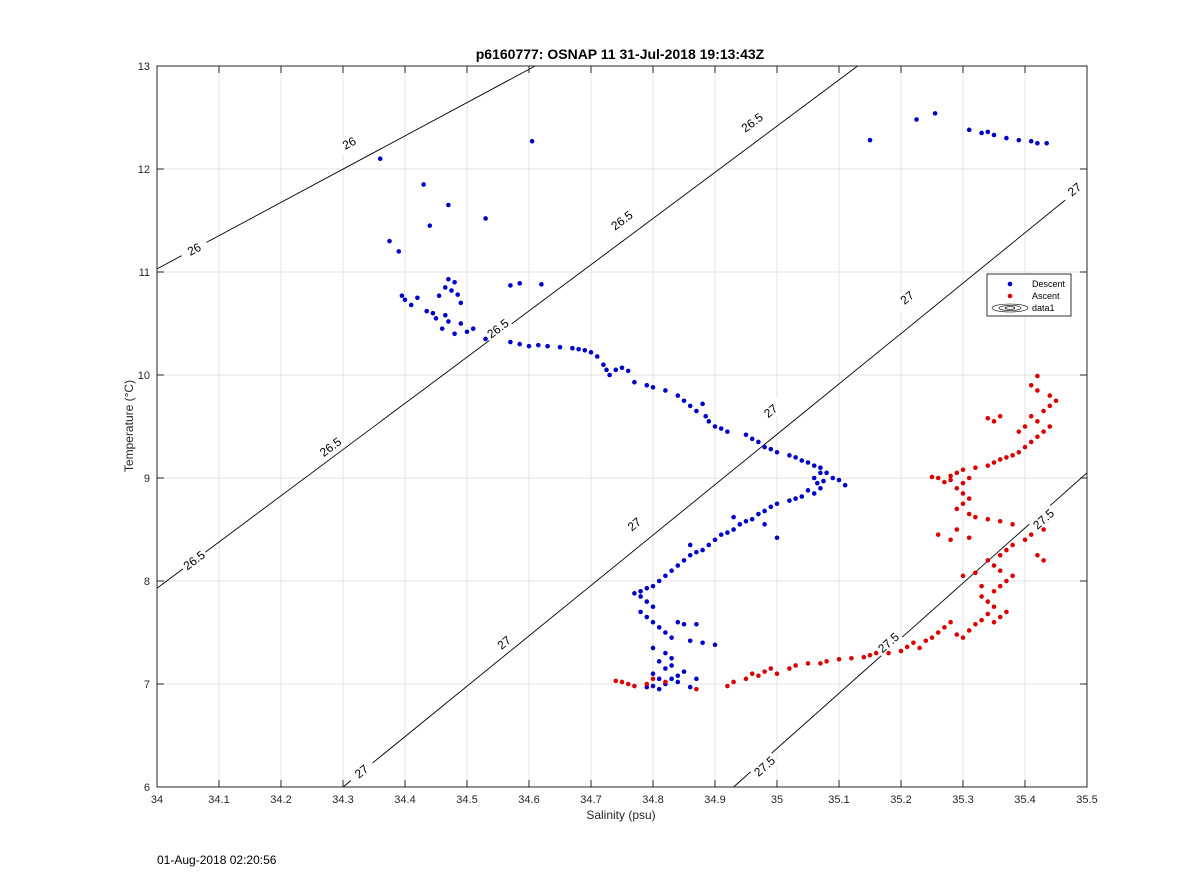 This screenshot has height=885, width=1200. Describe the element at coordinates (590, 800) in the screenshot. I see `x-tick-label: 34.7` at that location.